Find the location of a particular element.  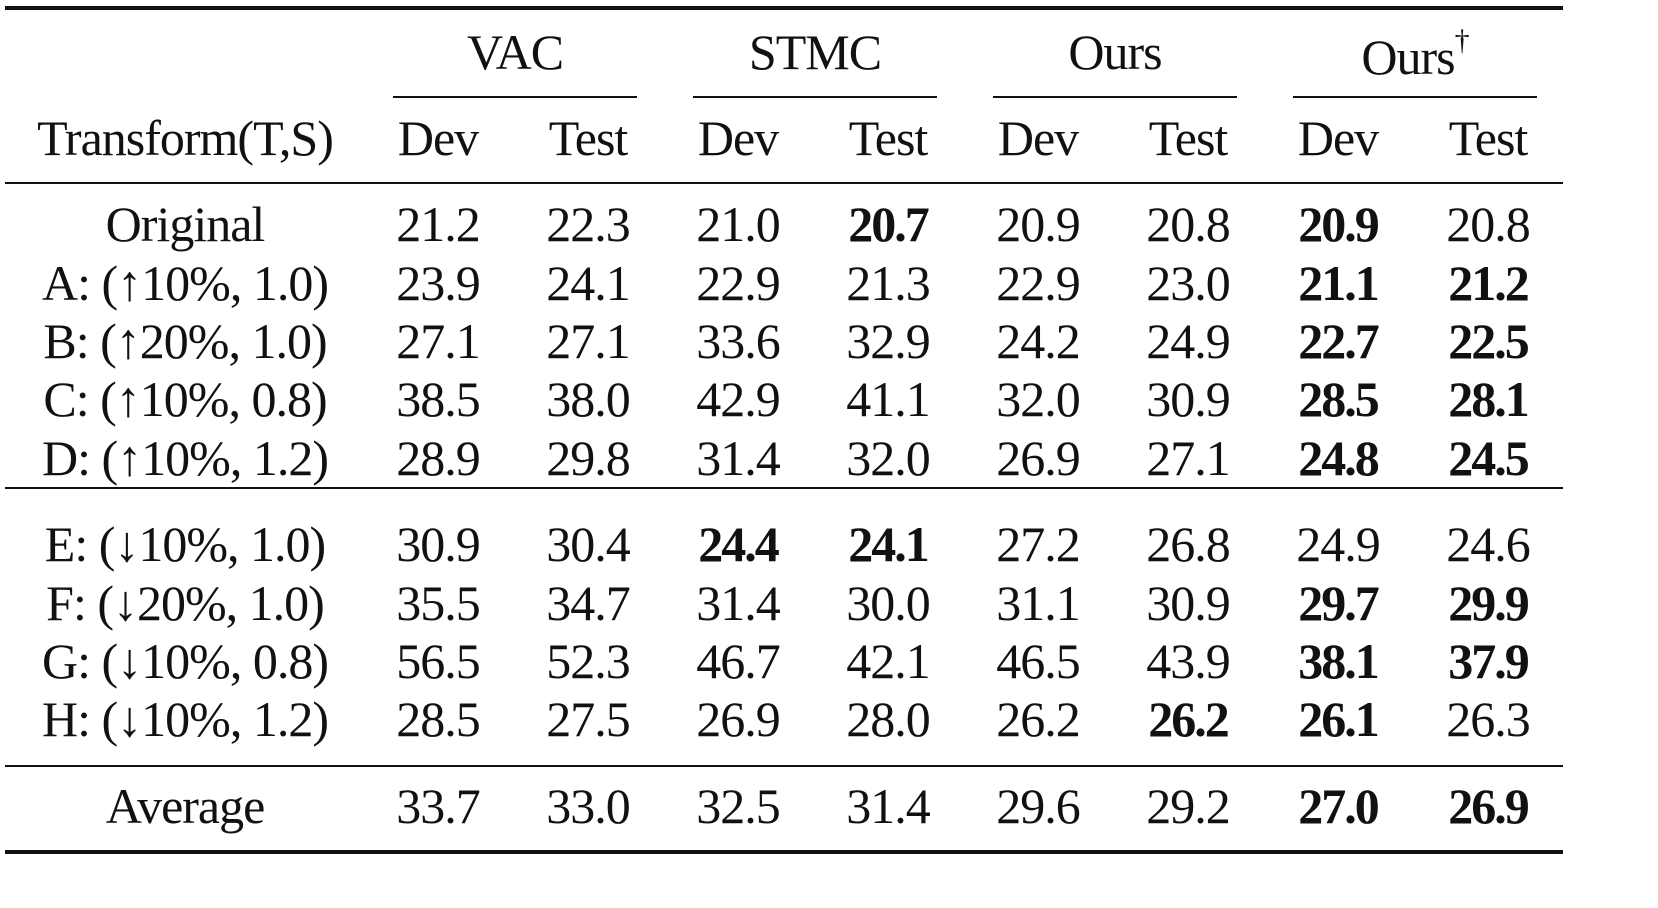

row-label: D: (↑10%, 1.2) is located at coordinates (185, 458).